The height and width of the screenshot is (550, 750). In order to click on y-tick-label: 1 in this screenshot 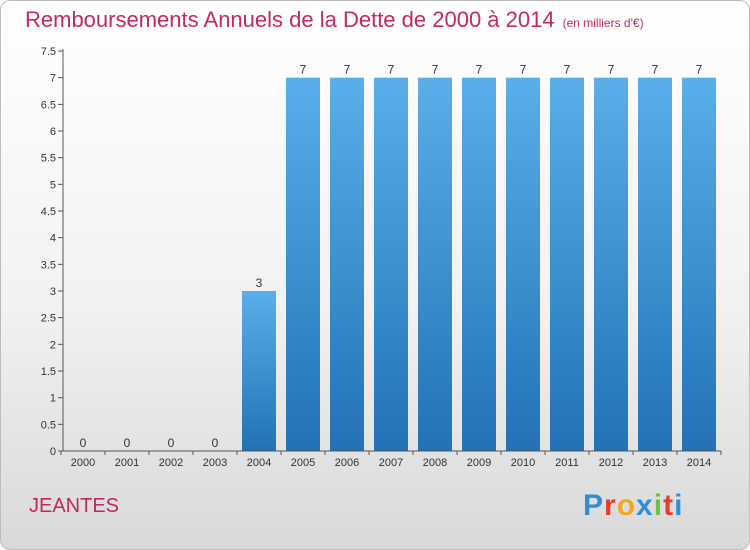, I will do `click(53, 399)`.